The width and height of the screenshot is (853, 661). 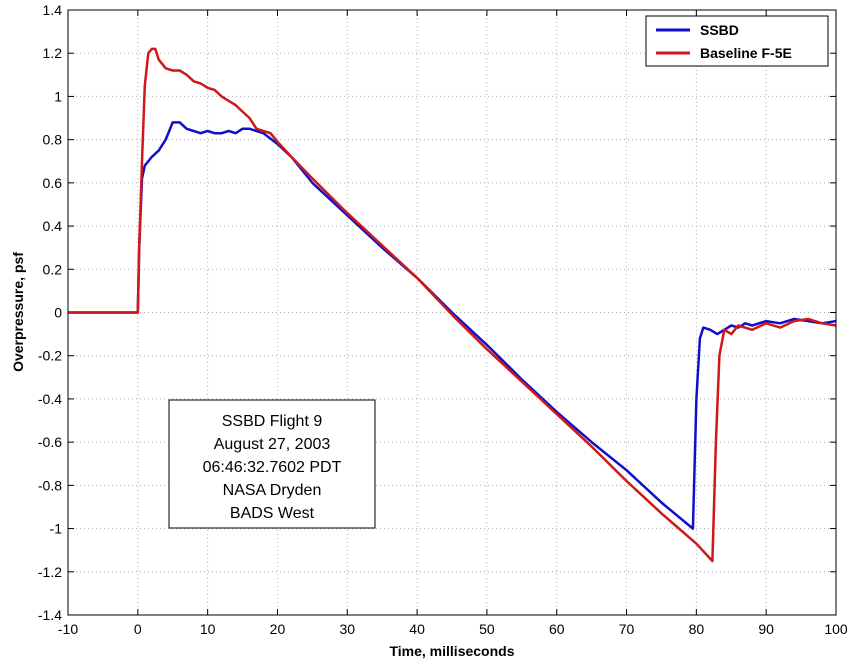 What do you see at coordinates (50, 615) in the screenshot?
I see `y-tick-label: -1.4` at bounding box center [50, 615].